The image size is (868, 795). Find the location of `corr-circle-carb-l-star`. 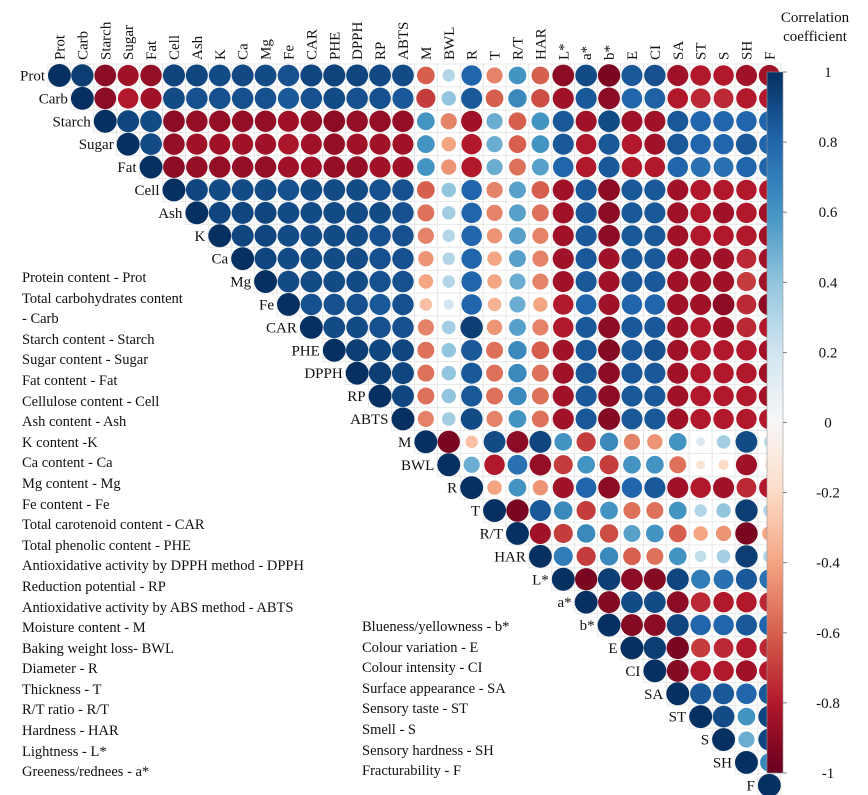

corr-circle-carb-l-star is located at coordinates (563, 98).